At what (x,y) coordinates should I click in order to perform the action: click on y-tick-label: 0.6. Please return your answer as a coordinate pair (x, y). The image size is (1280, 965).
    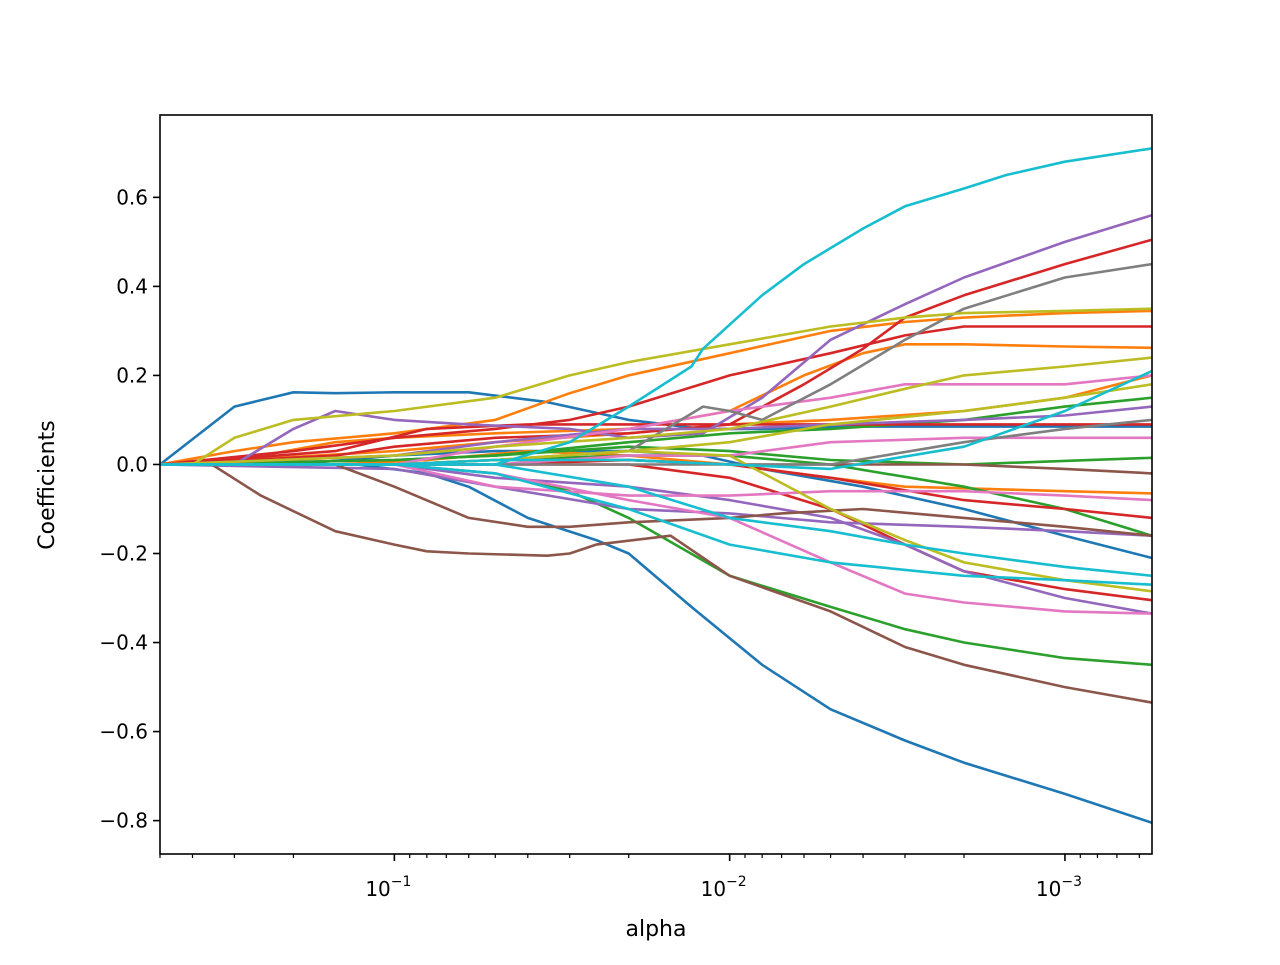
    Looking at the image, I should click on (132, 197).